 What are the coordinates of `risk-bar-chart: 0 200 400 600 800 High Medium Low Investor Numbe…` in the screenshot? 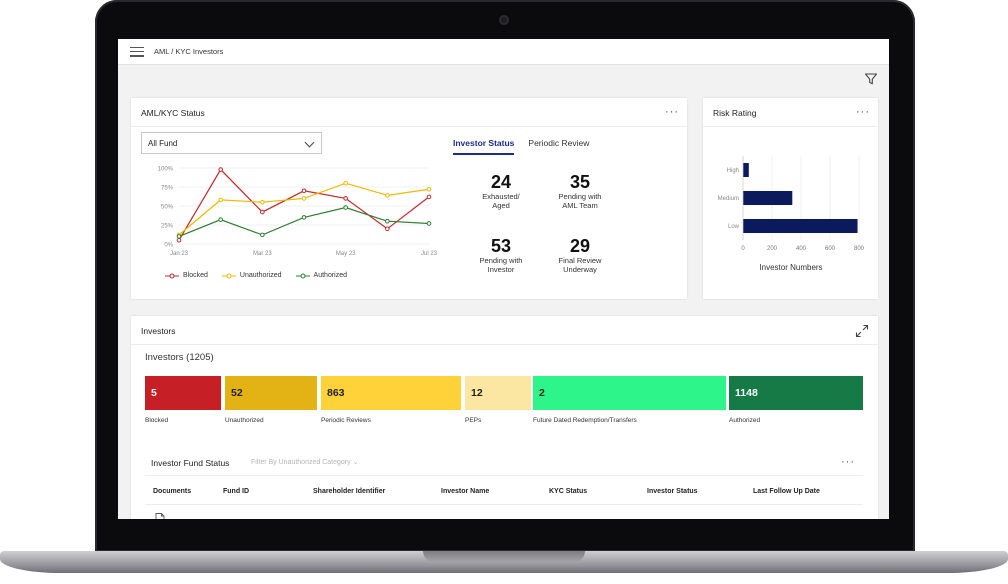 It's located at (791, 214).